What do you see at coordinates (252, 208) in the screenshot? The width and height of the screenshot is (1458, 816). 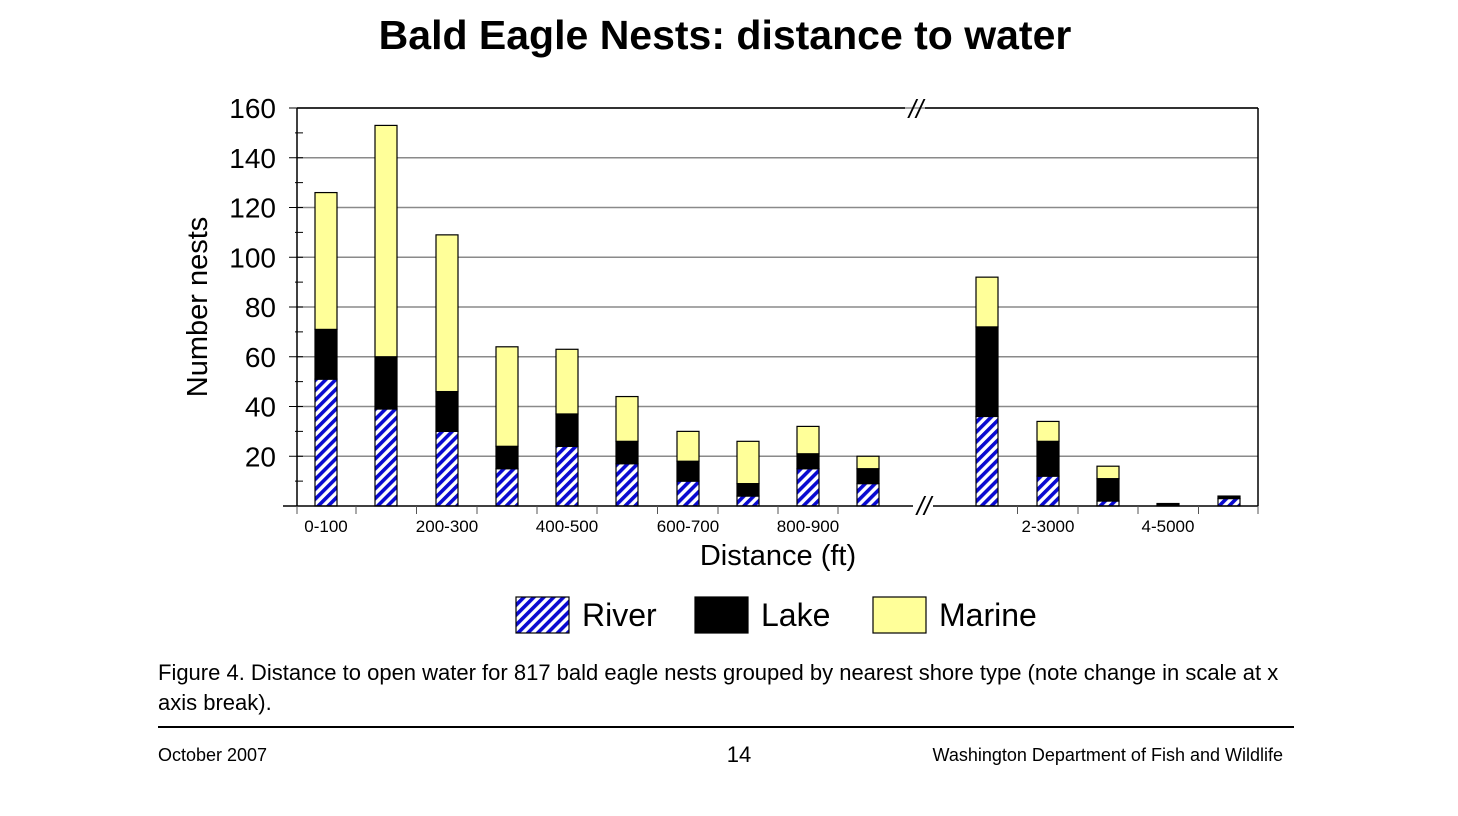 I see `y-tick-label: 120` at bounding box center [252, 208].